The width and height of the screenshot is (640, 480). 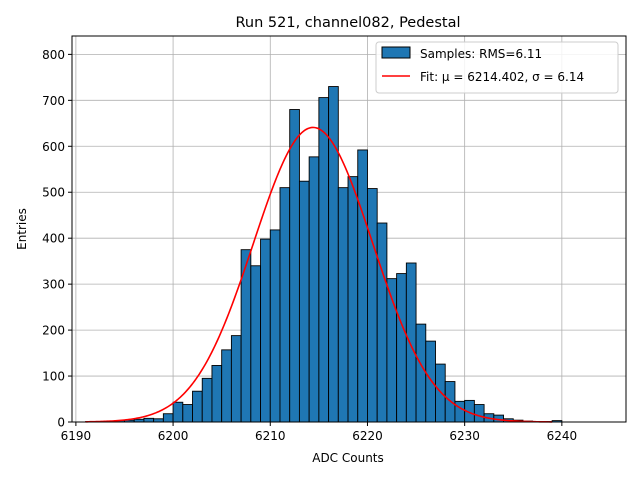 What do you see at coordinates (53, 239) in the screenshot?
I see `y-tick-label: 400` at bounding box center [53, 239].